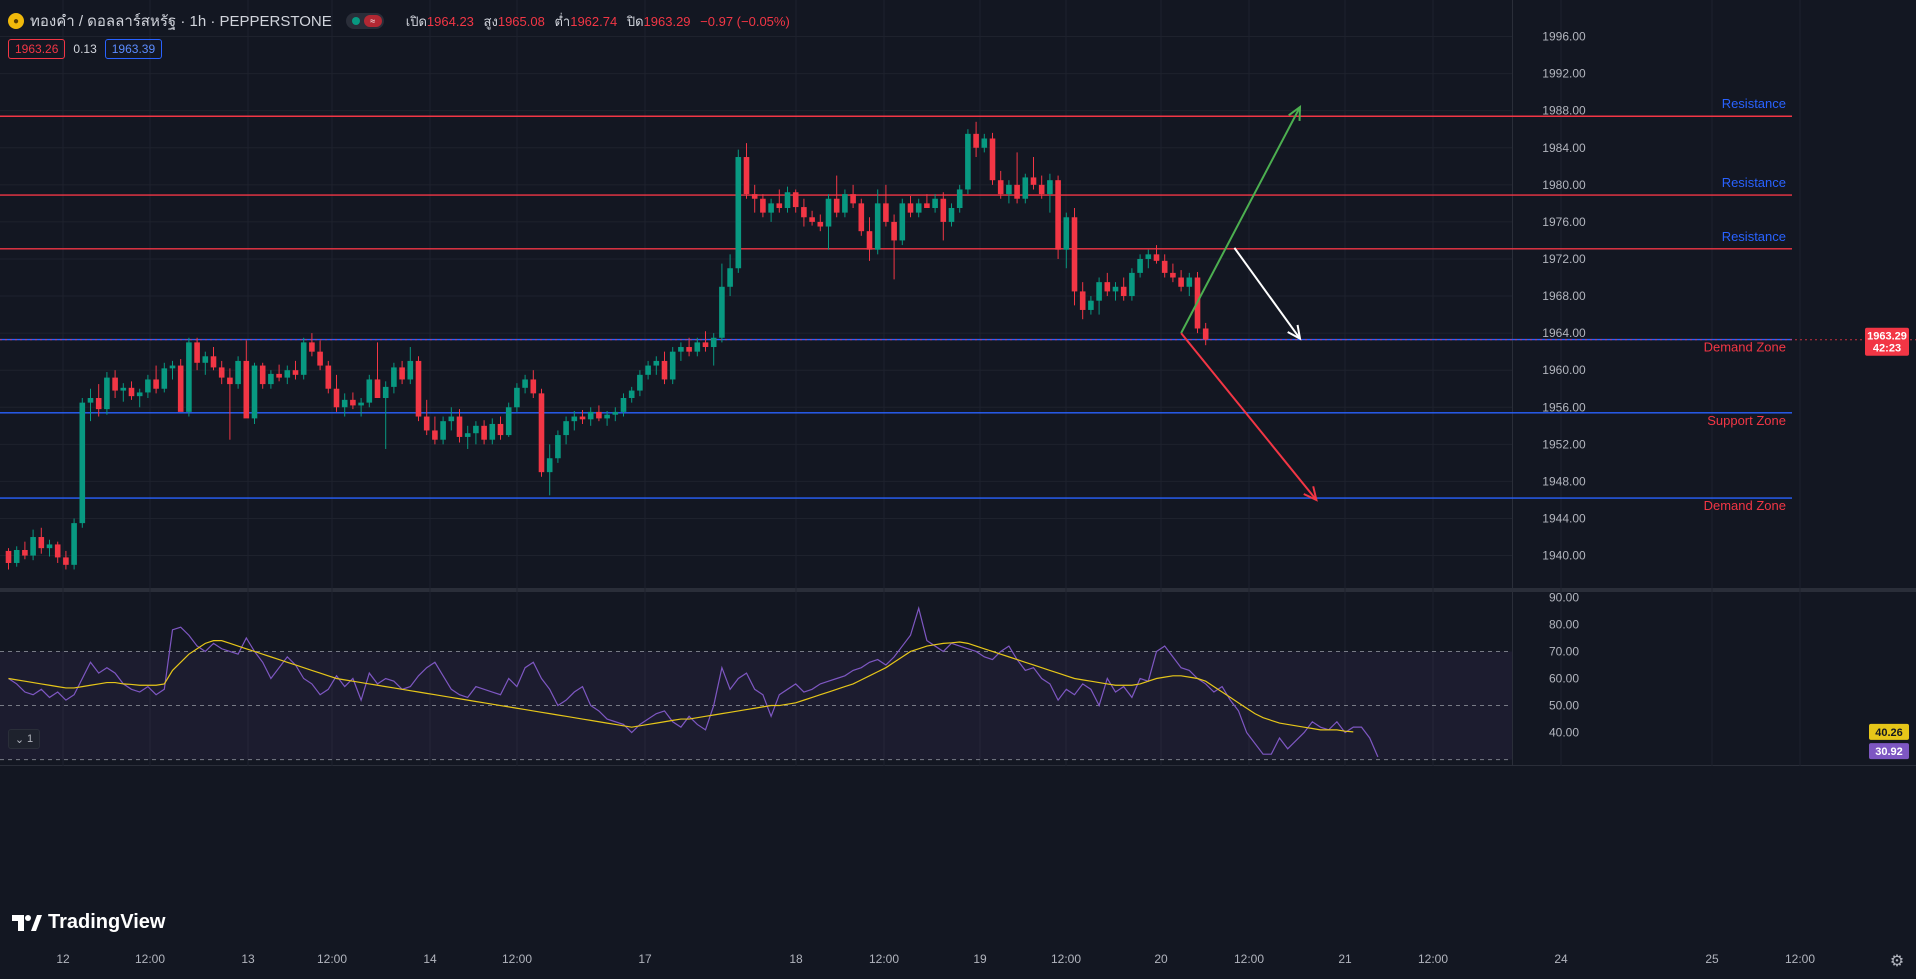  Describe the element at coordinates (1564, 296) in the screenshot. I see `price-tick-label: 1968.00` at that location.